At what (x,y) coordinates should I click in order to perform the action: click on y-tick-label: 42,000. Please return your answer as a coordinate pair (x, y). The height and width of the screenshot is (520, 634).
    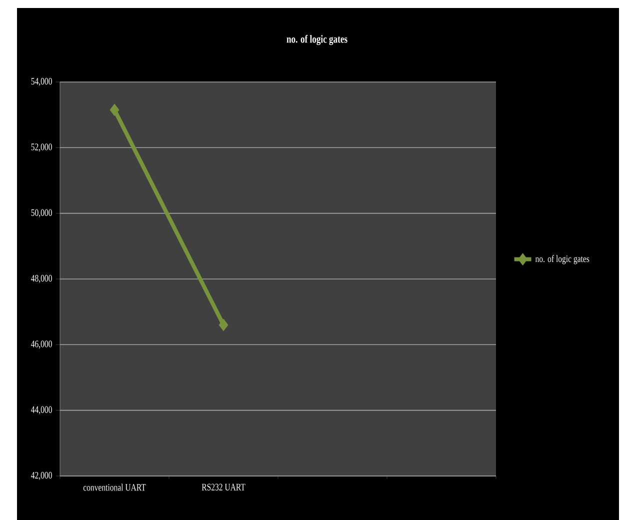
    Looking at the image, I should click on (41, 476).